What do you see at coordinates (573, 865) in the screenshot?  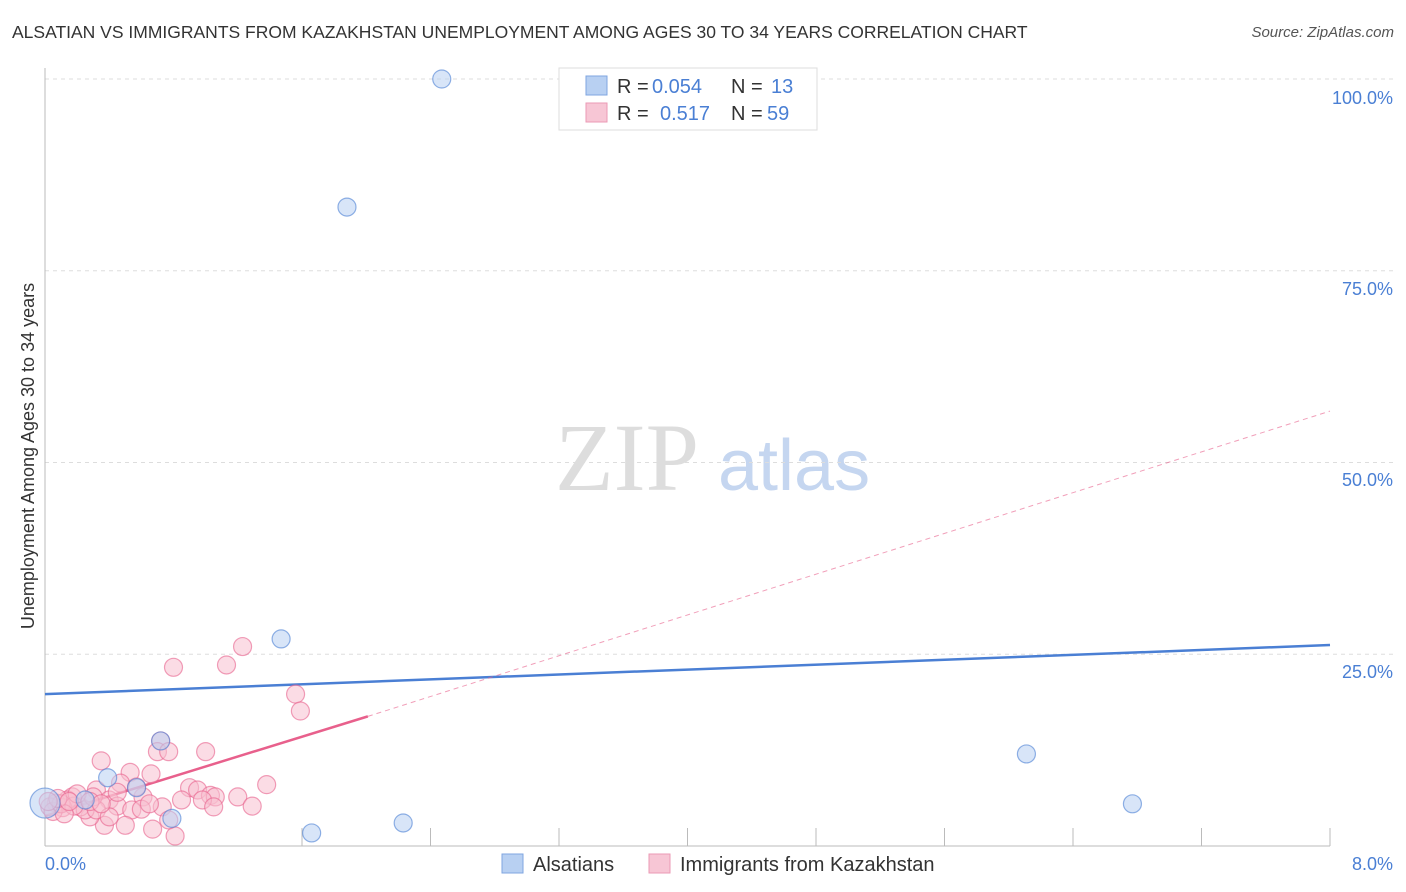 I see `legend-label-alsatians: Alsatians` at bounding box center [573, 865].